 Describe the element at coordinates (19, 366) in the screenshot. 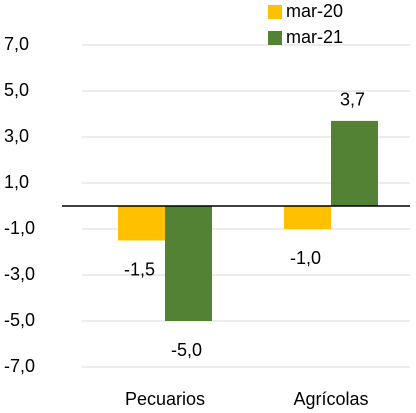

I see `y-tick-label: -7,0` at that location.